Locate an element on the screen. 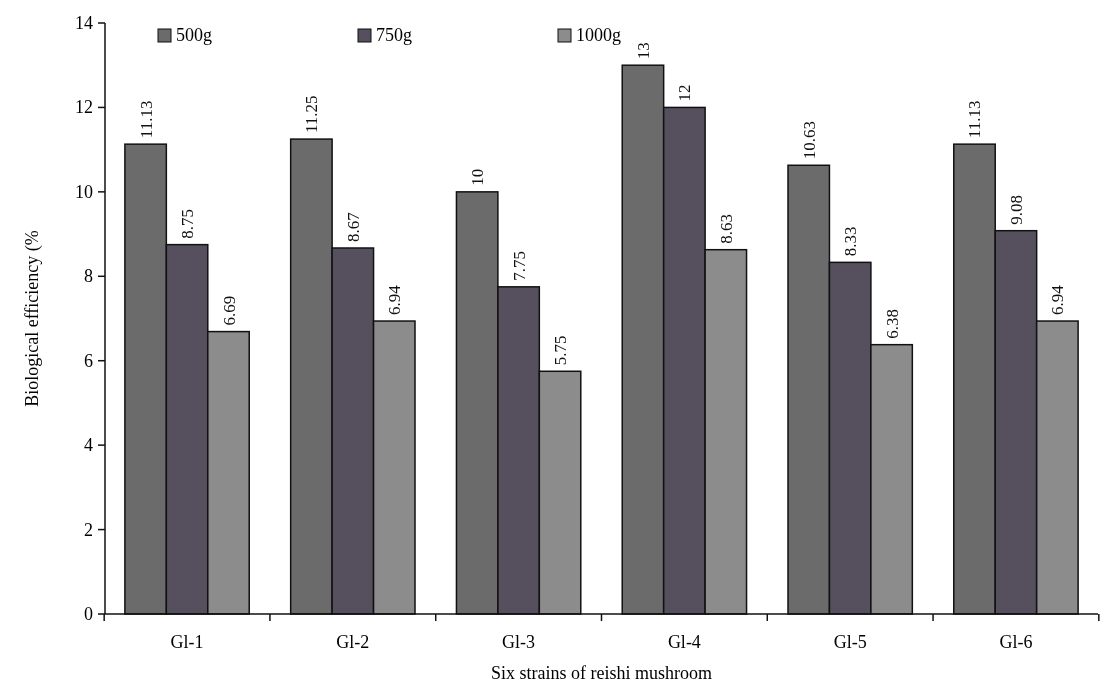 This screenshot has width=1116, height=694. y-tick-label: 12 is located at coordinates (84, 107).